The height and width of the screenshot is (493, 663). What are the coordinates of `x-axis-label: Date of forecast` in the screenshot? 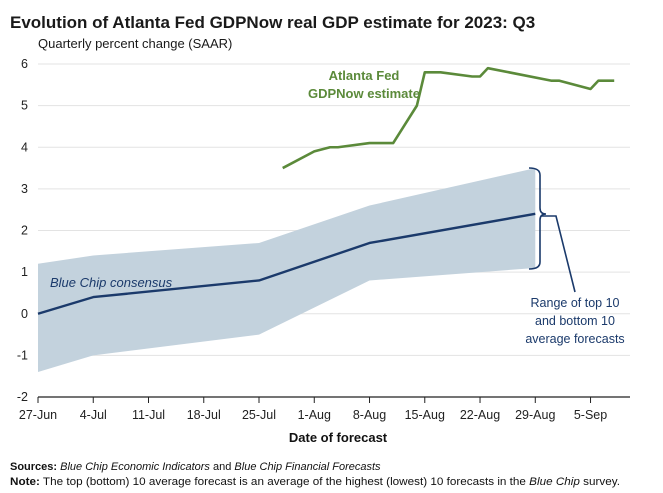 It's located at (338, 437).